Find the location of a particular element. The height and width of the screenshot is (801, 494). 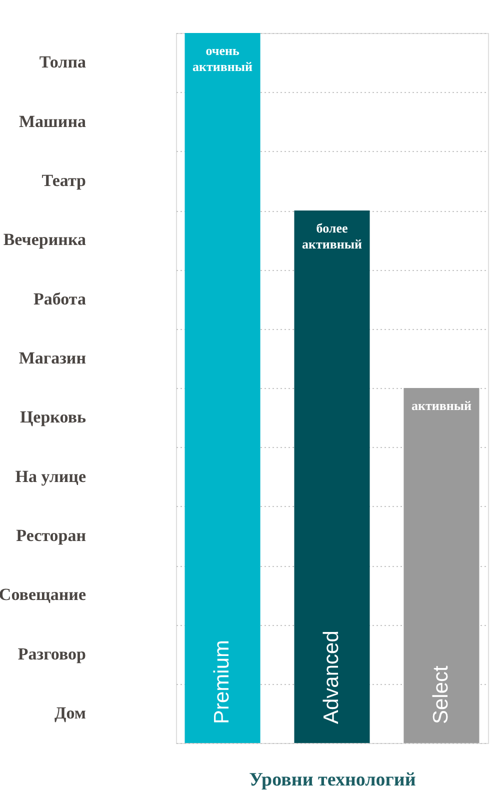

text: Совещание is located at coordinates (43, 594).